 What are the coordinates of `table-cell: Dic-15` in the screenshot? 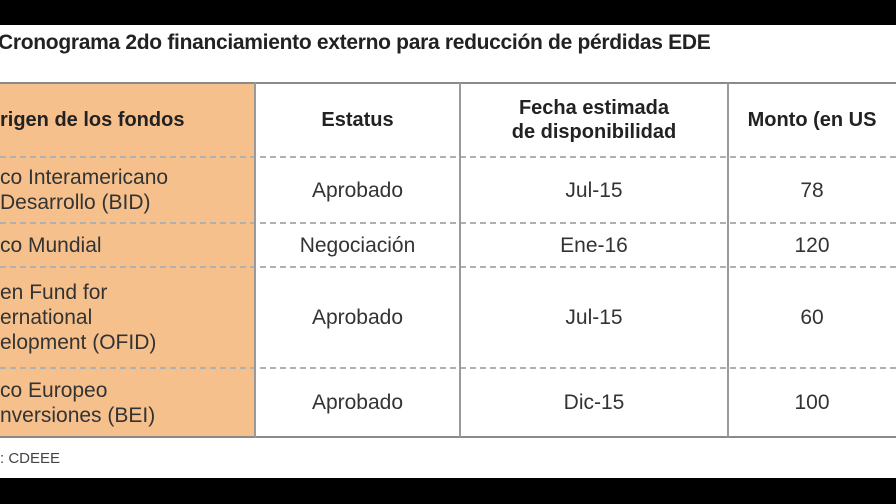 It's located at (594, 402).